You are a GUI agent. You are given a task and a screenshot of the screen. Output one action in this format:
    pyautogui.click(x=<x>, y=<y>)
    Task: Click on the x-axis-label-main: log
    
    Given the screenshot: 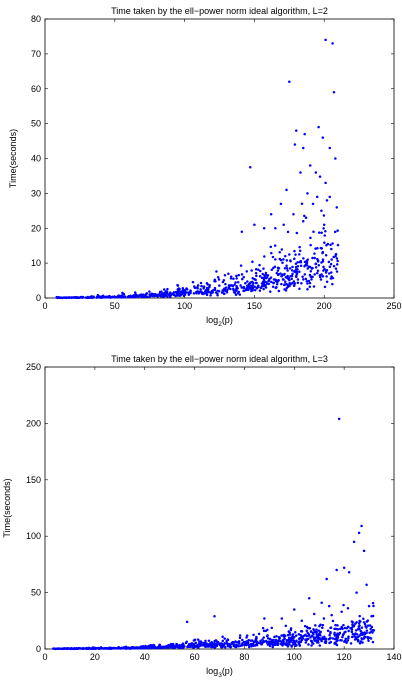 What is the action you would take?
    pyautogui.click(x=212, y=671)
    